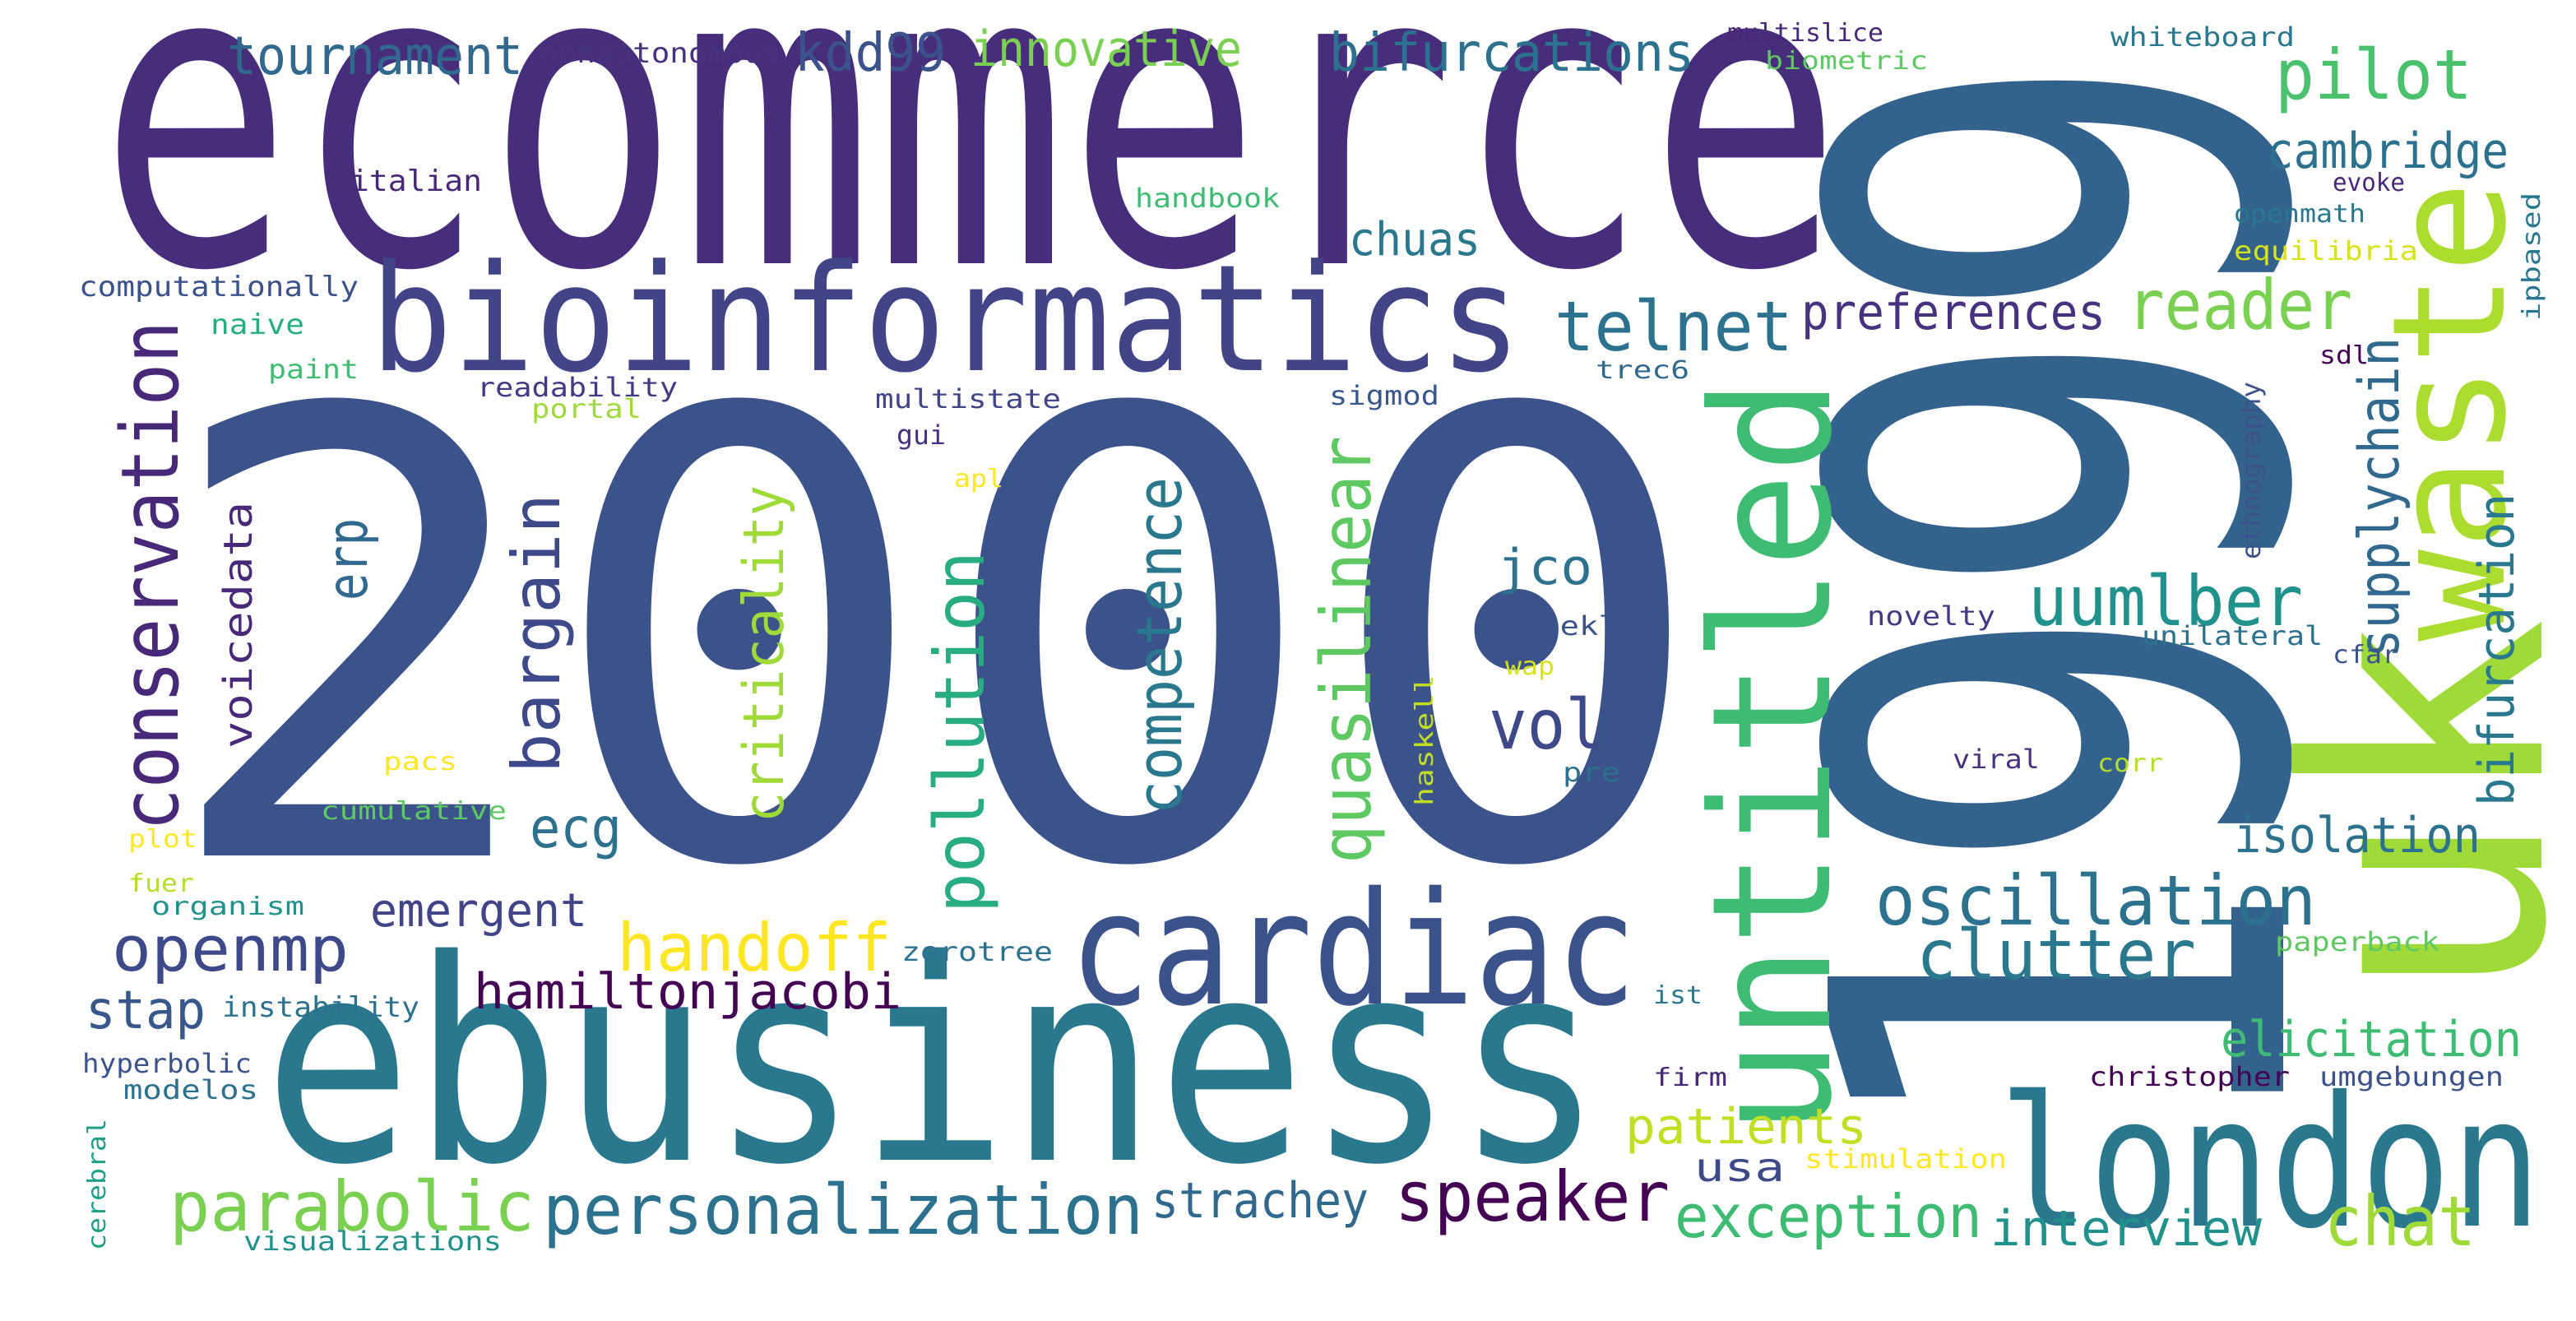 This screenshot has height=1321, width=2576. Describe the element at coordinates (977, 951) in the screenshot. I see `word: zerotree` at that location.